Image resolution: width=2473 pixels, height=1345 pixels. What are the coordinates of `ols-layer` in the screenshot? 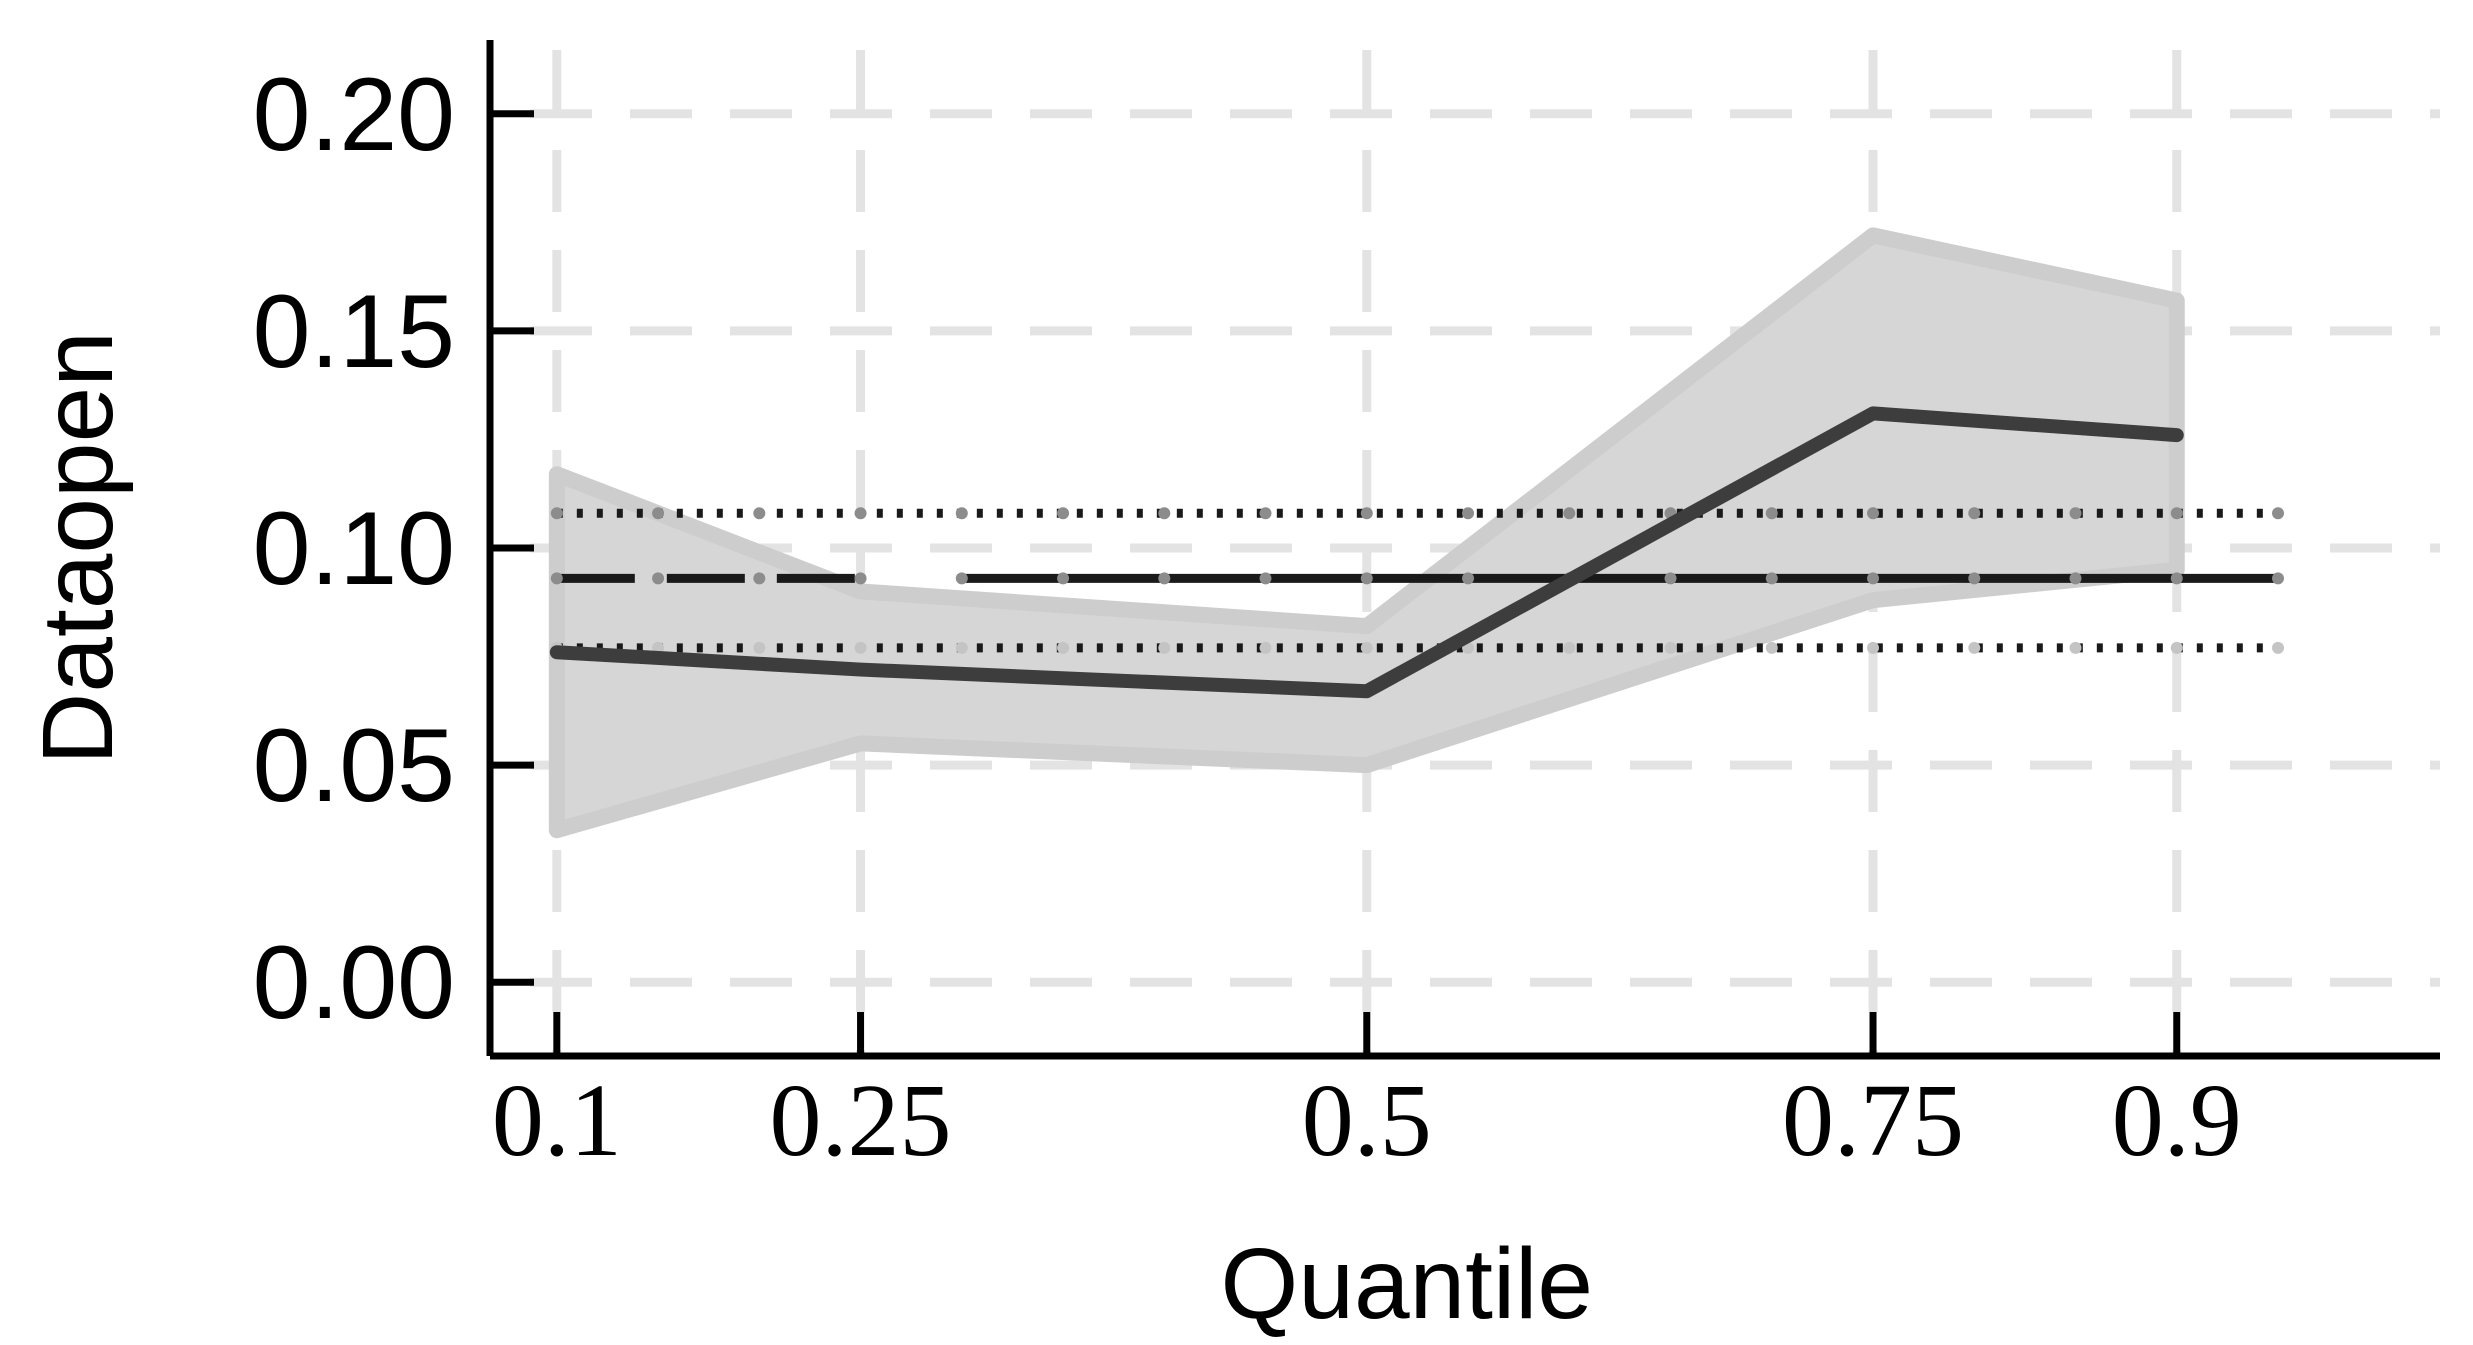 It's located at (1417, 580).